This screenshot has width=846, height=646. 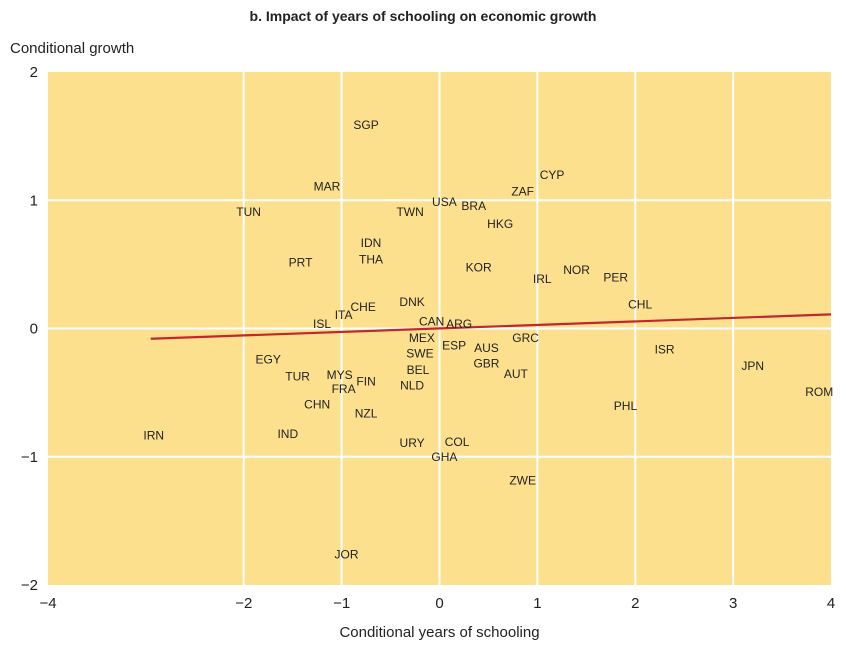 I want to click on point-label-ind: IND, so click(x=287, y=434).